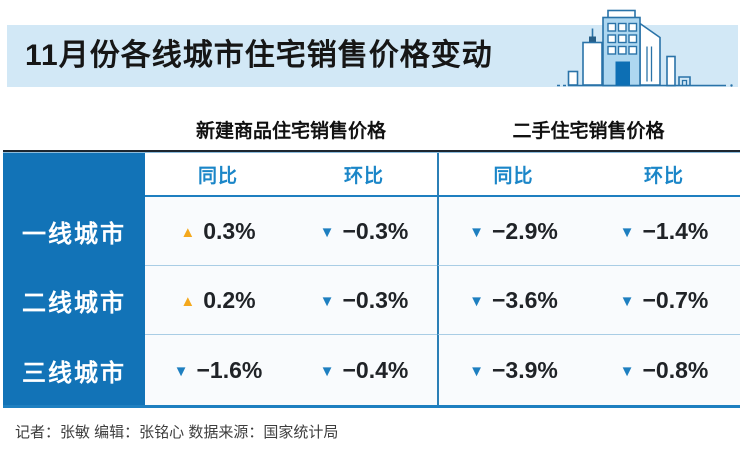  I want to click on value-cell-tier2-new-mom: ▼ −0.3%, so click(364, 300).